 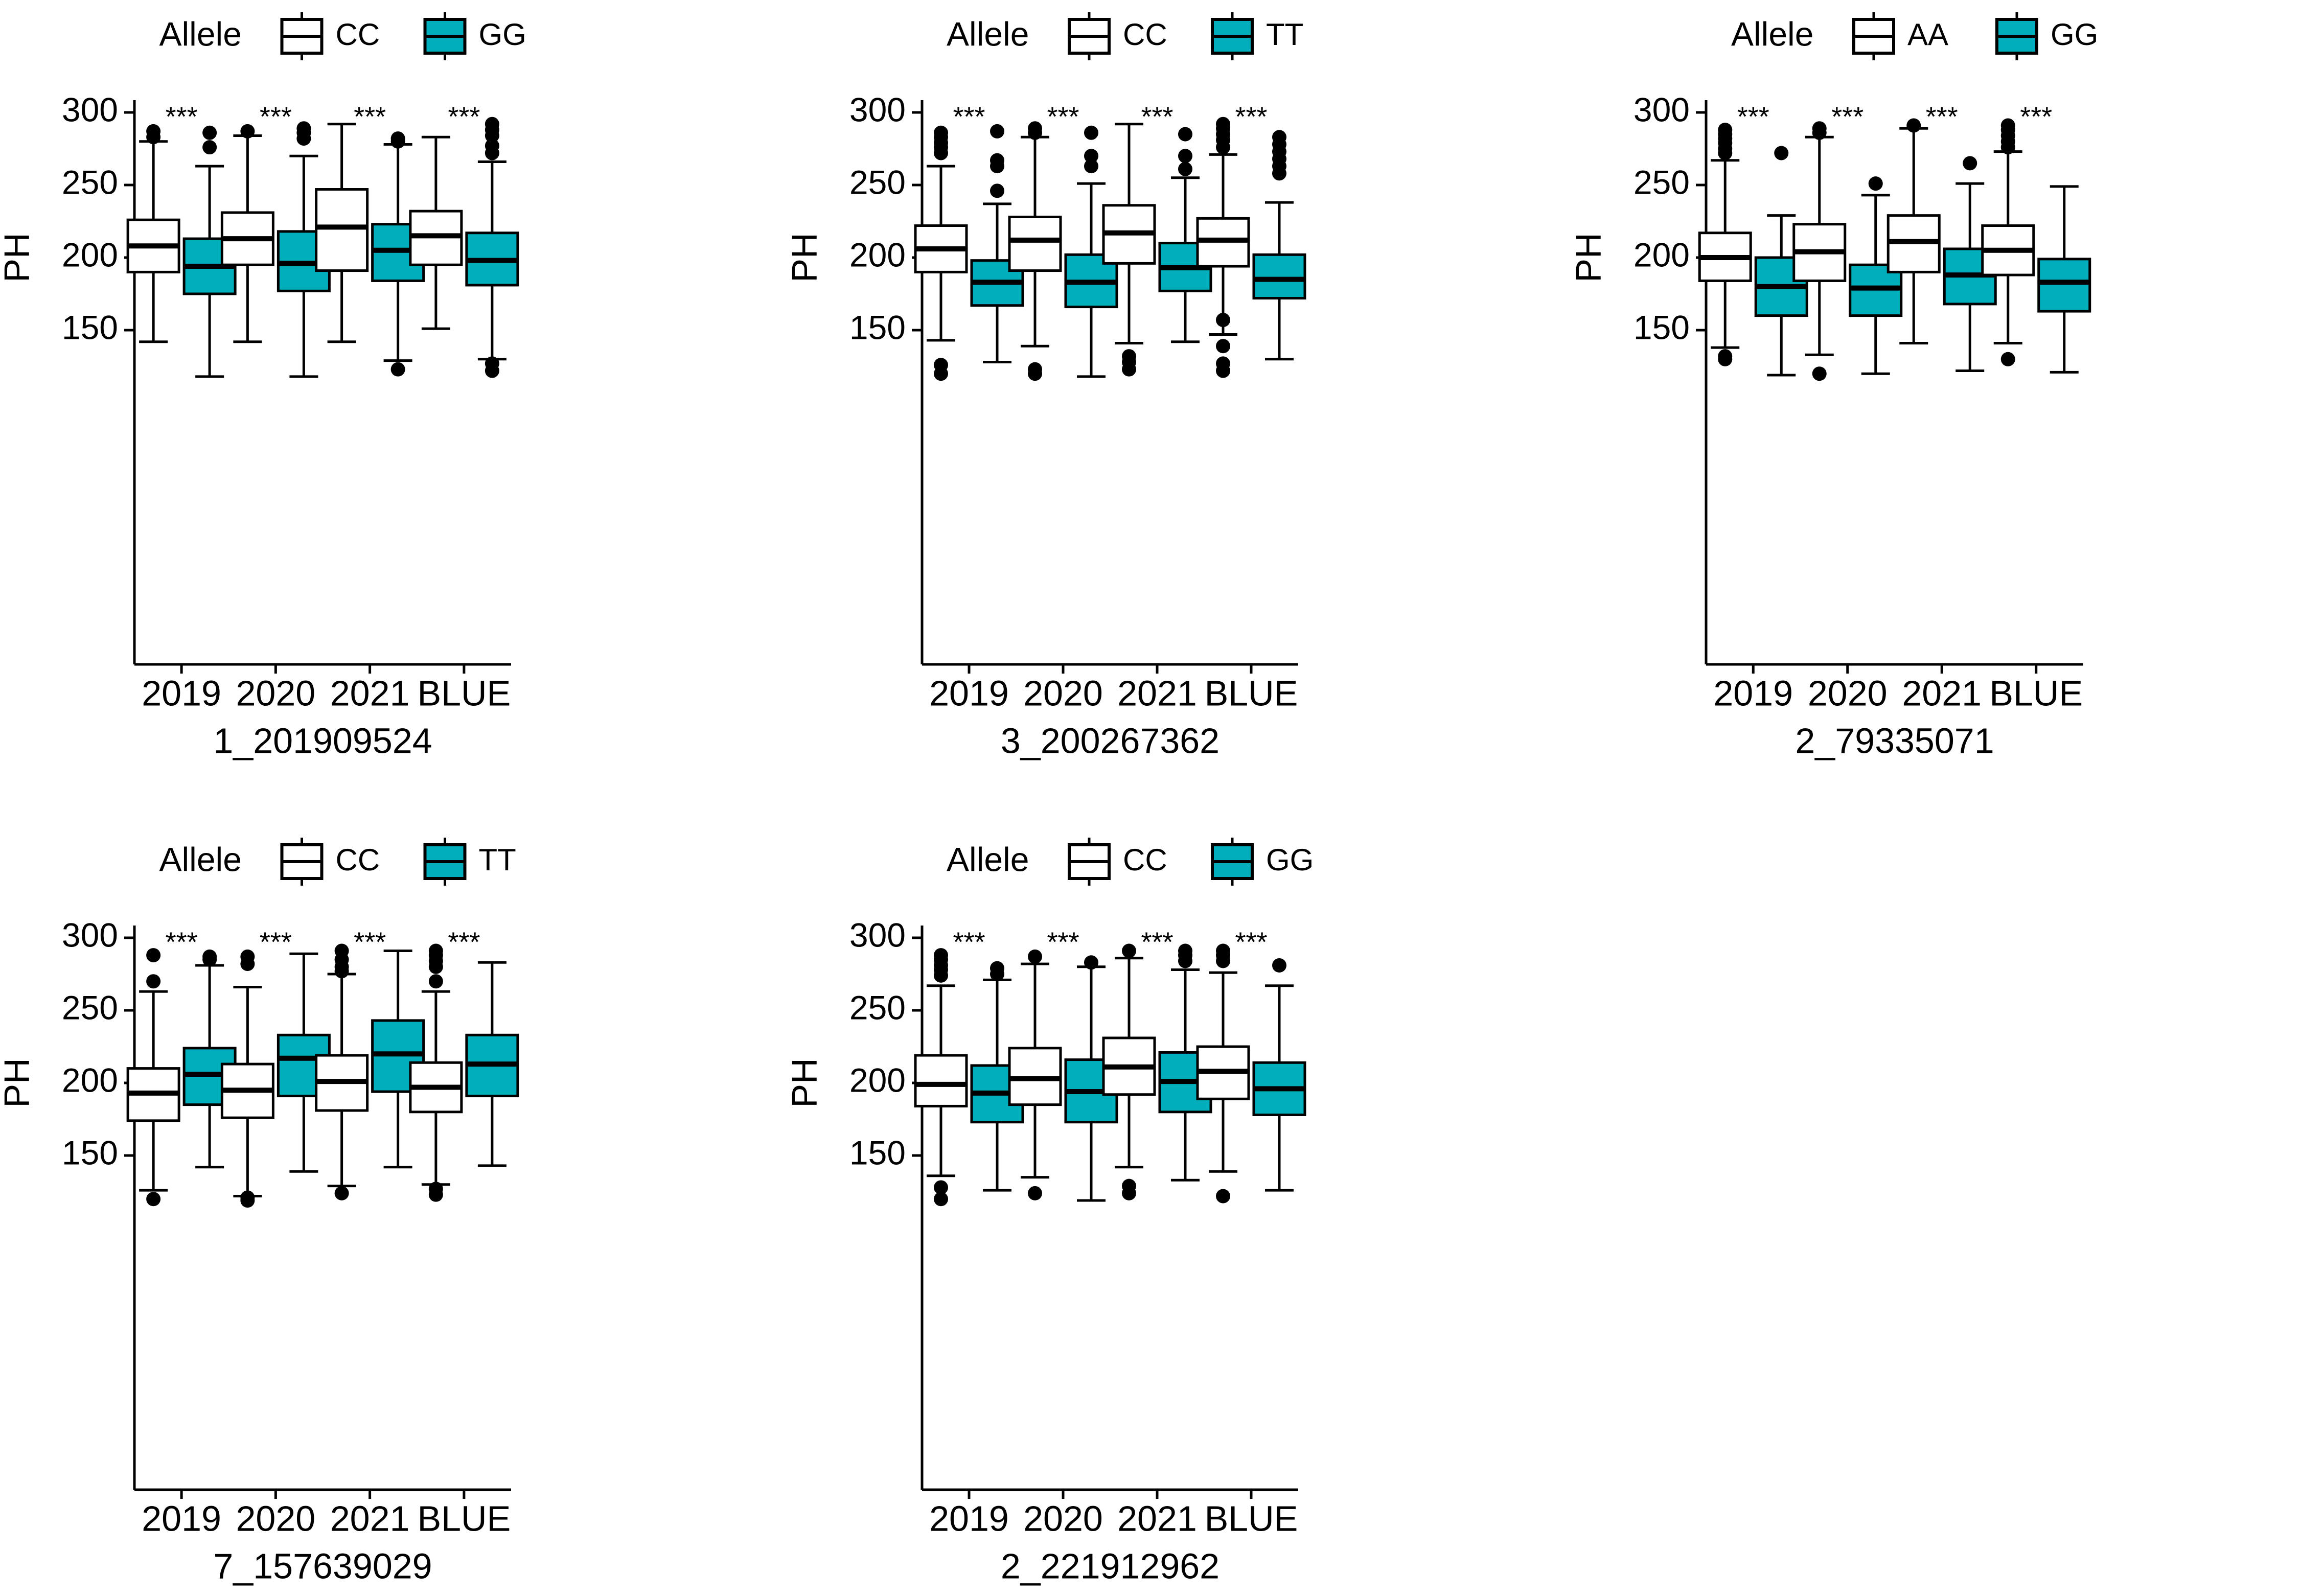 I want to click on box-AA-2020, so click(x=1819, y=251).